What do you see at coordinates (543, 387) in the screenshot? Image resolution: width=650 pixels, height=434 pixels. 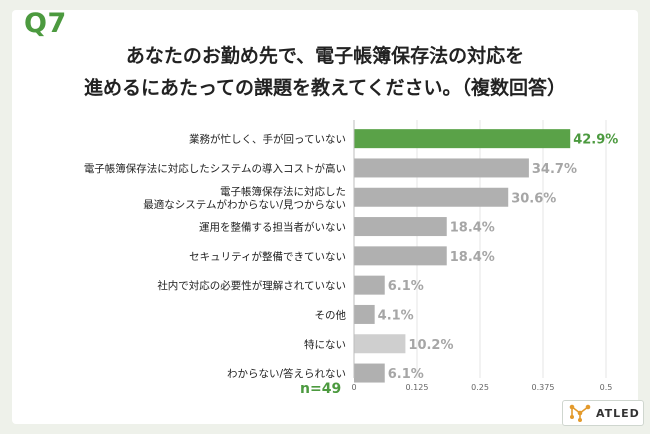 I see `x-tick-label: 0.375` at bounding box center [543, 387].